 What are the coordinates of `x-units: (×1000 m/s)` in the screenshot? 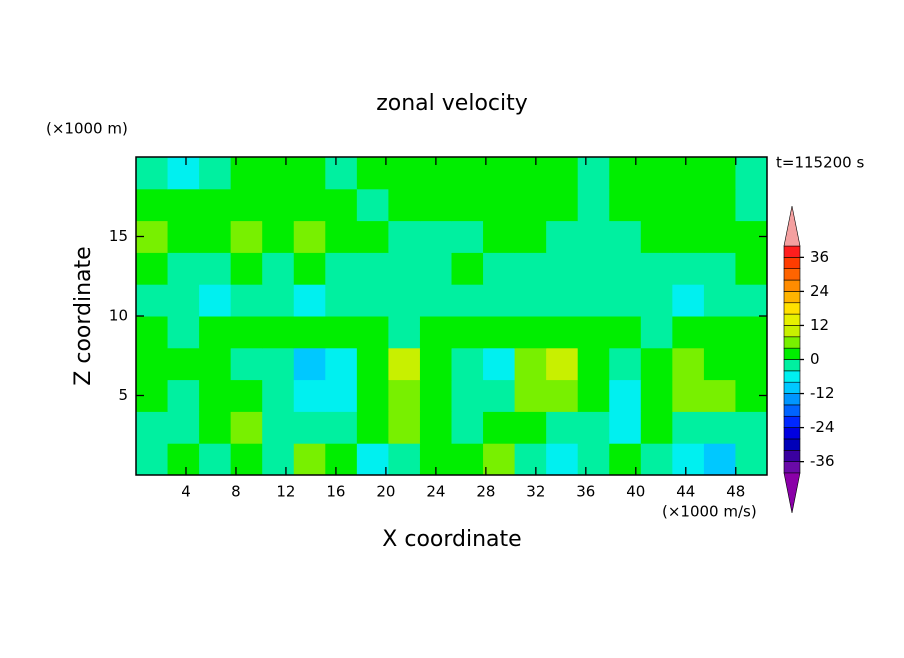 It's located at (709, 512).